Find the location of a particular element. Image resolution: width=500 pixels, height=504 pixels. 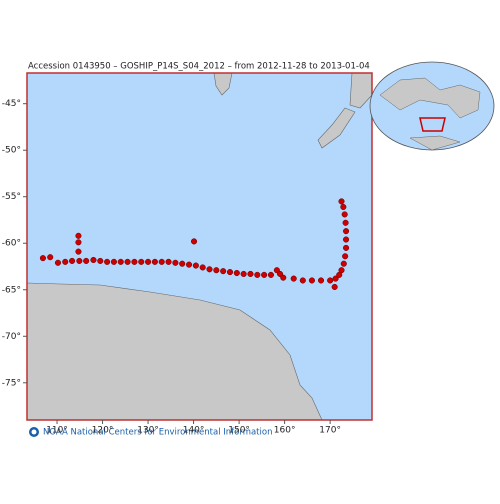

x-tick-label: 120° is located at coordinates (103, 431).